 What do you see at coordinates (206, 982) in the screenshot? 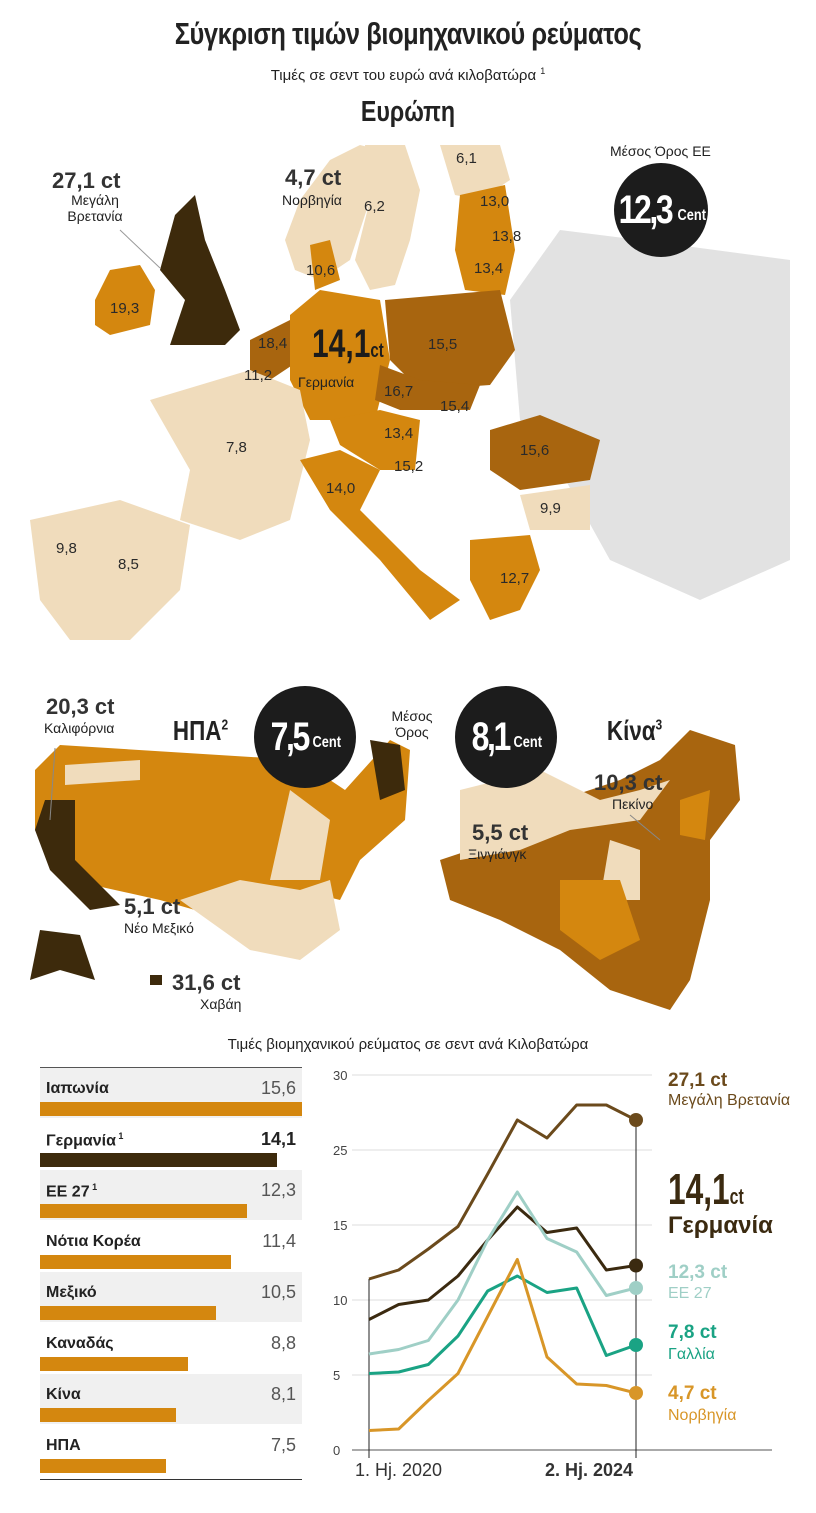
I see `hawaii-value: 31,6 ct` at bounding box center [206, 982].